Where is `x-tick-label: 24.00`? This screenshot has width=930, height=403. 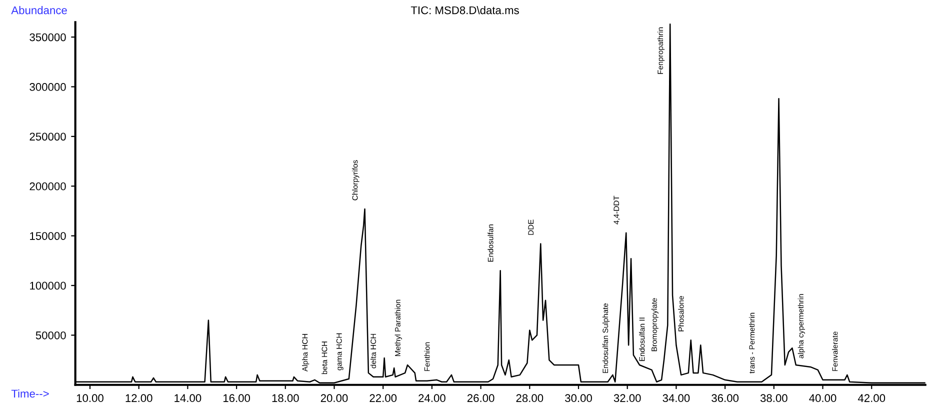 x-tick-label: 24.00 is located at coordinates (432, 398).